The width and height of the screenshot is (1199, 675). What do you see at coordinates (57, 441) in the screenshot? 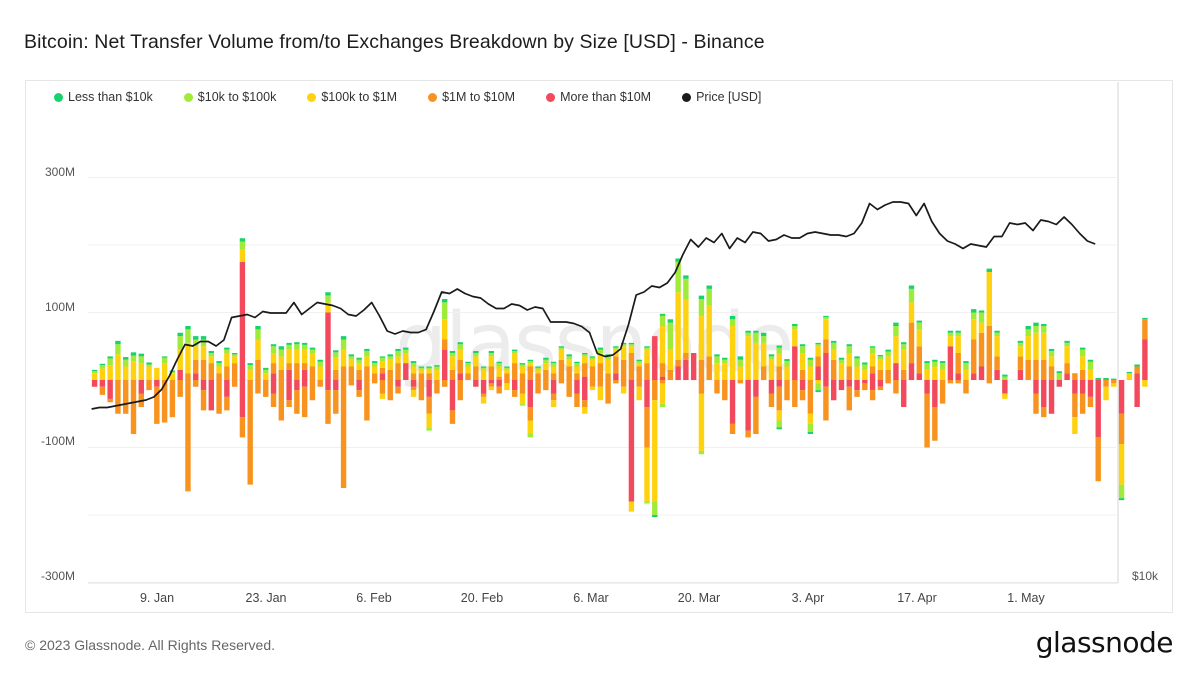
I see `y-tick-neg100m: -100M` at bounding box center [57, 441].